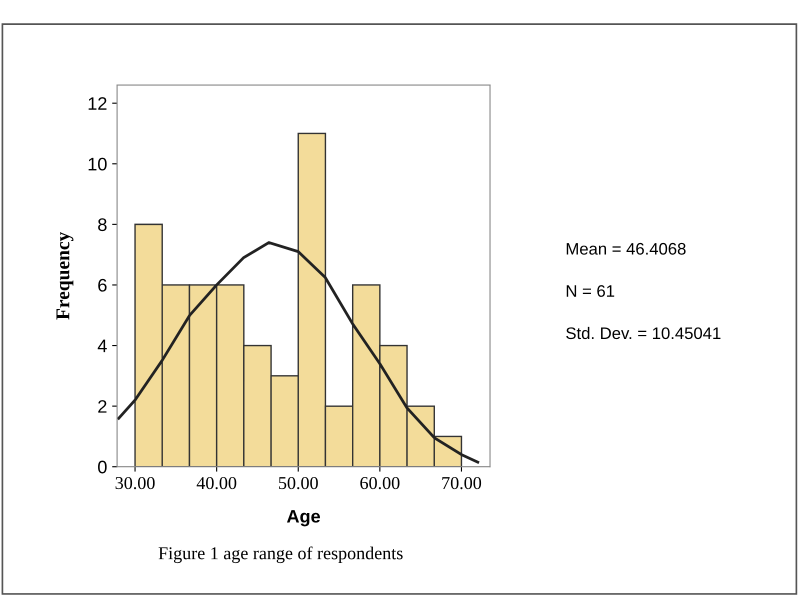  Describe the element at coordinates (298, 483) in the screenshot. I see `x-tick-label: 50.00` at that location.